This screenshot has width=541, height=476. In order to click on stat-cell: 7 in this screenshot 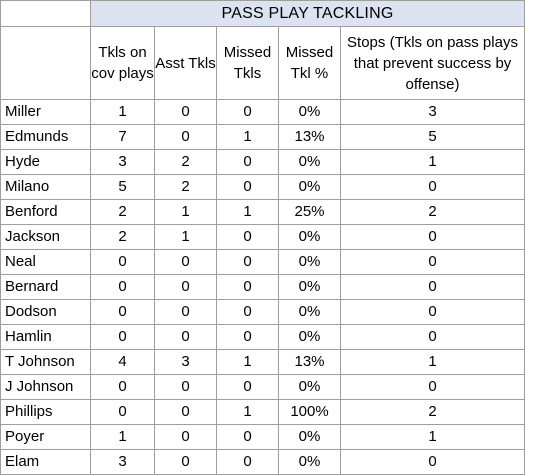, I will do `click(122, 137)`.